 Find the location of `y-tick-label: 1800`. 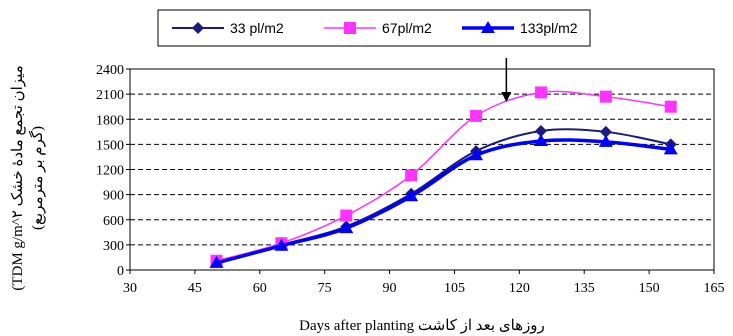

y-tick-label: 1800 is located at coordinates (110, 120).